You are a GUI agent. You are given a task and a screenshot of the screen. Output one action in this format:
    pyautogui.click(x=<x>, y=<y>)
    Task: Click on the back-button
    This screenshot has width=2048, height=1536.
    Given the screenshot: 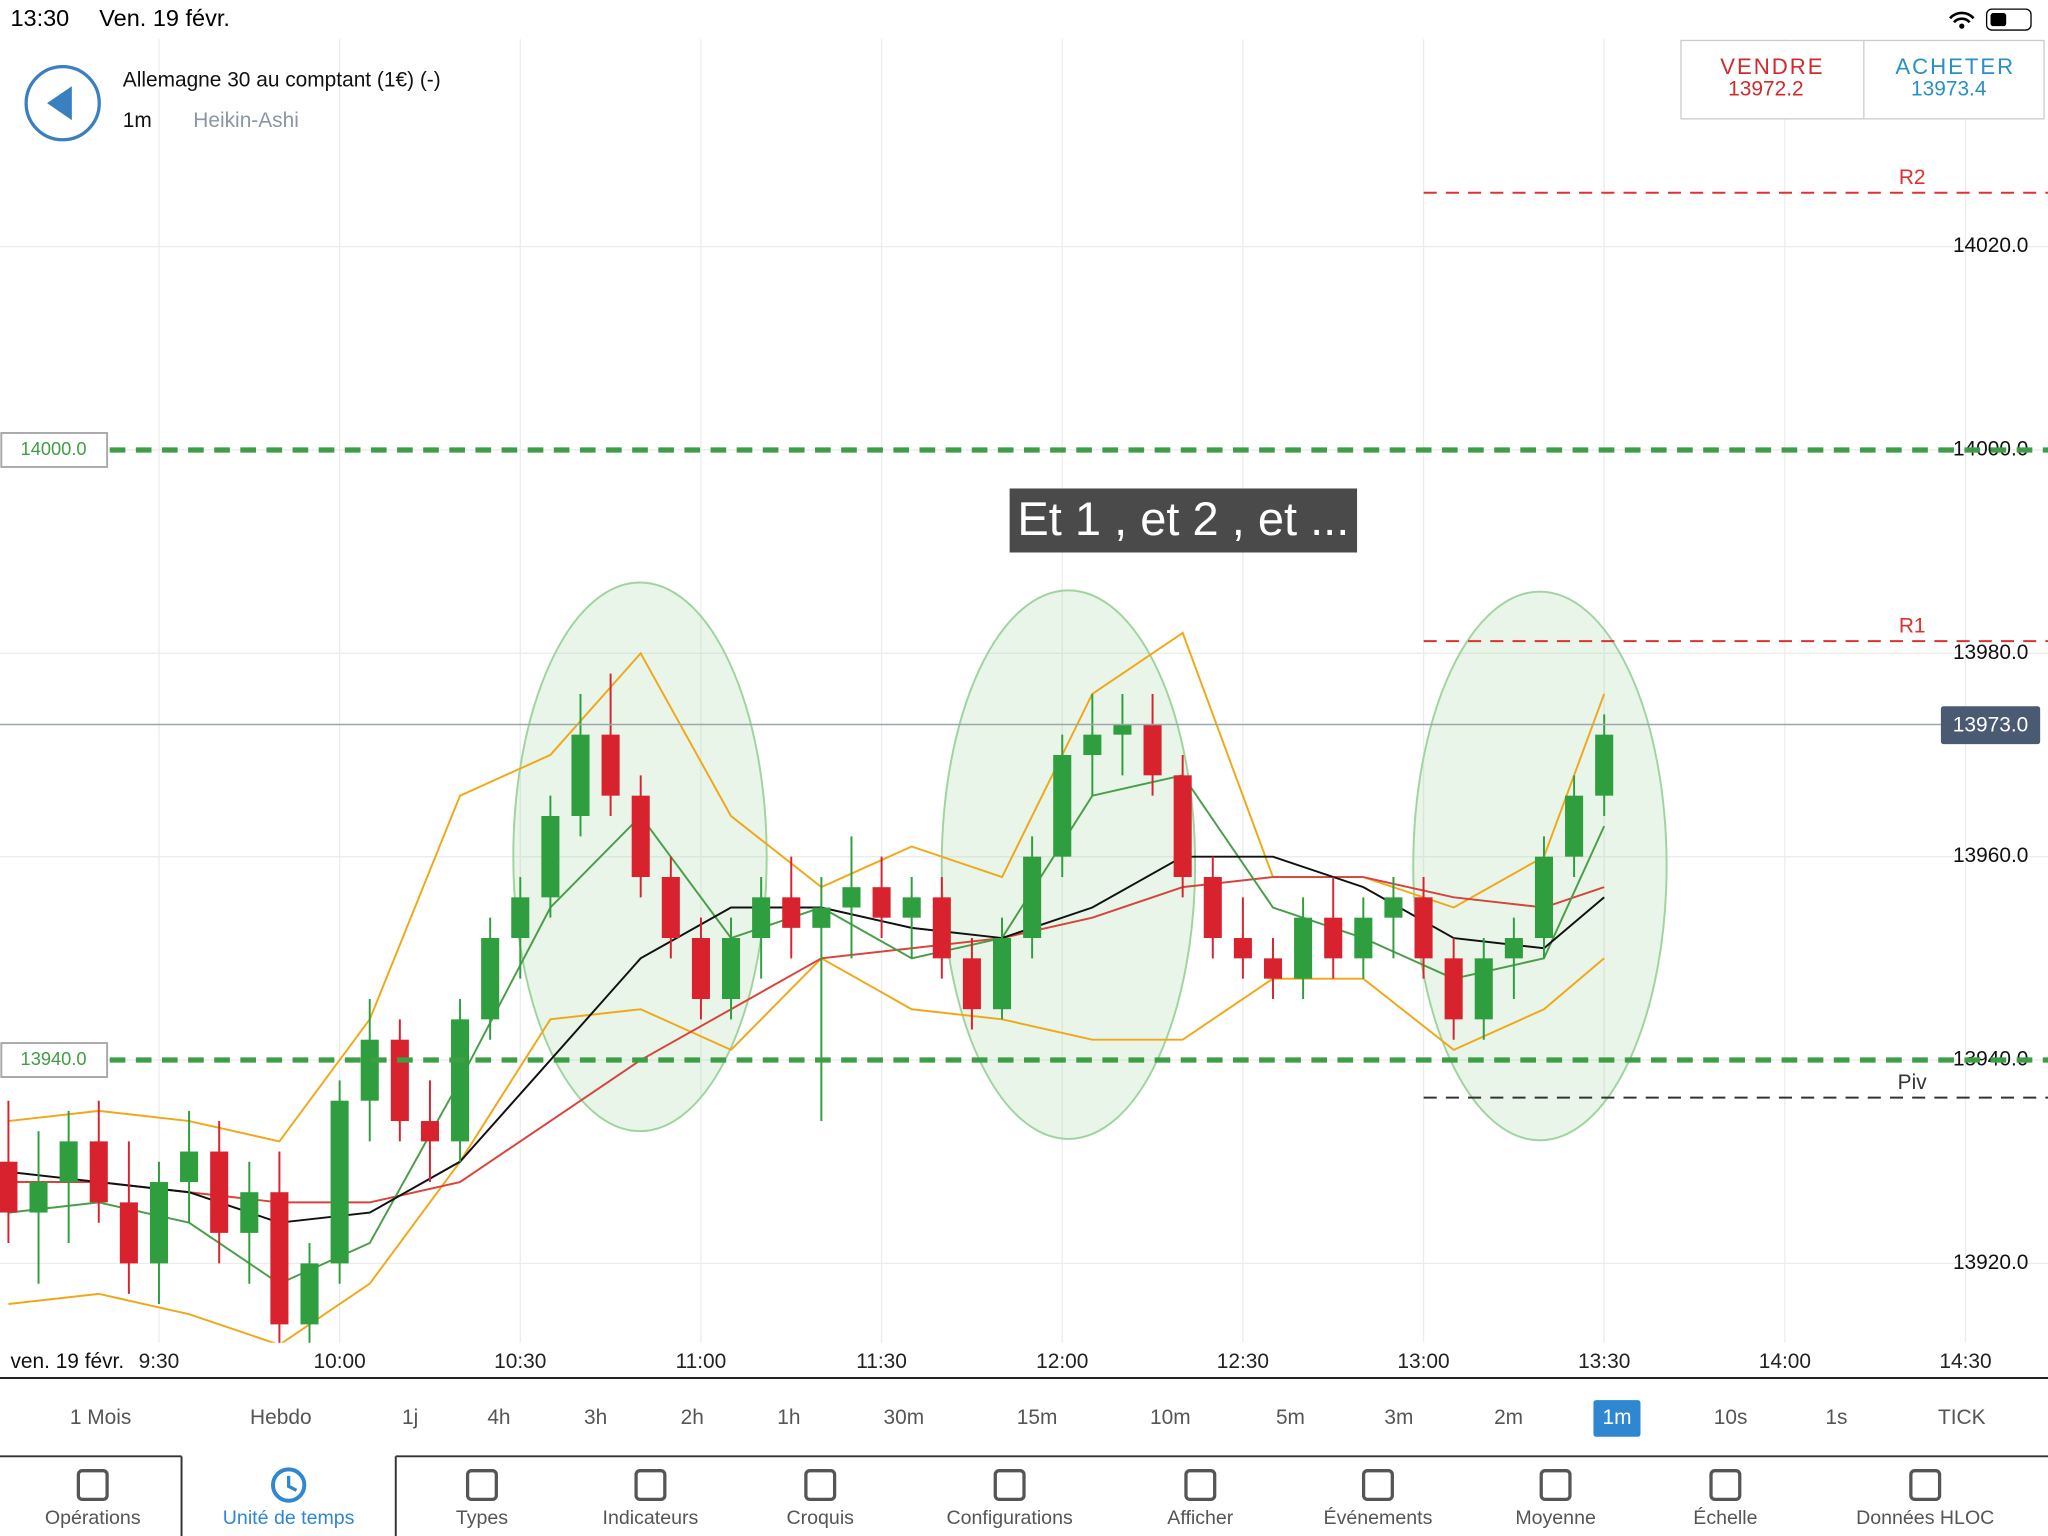 What is the action you would take?
    pyautogui.click(x=62, y=103)
    